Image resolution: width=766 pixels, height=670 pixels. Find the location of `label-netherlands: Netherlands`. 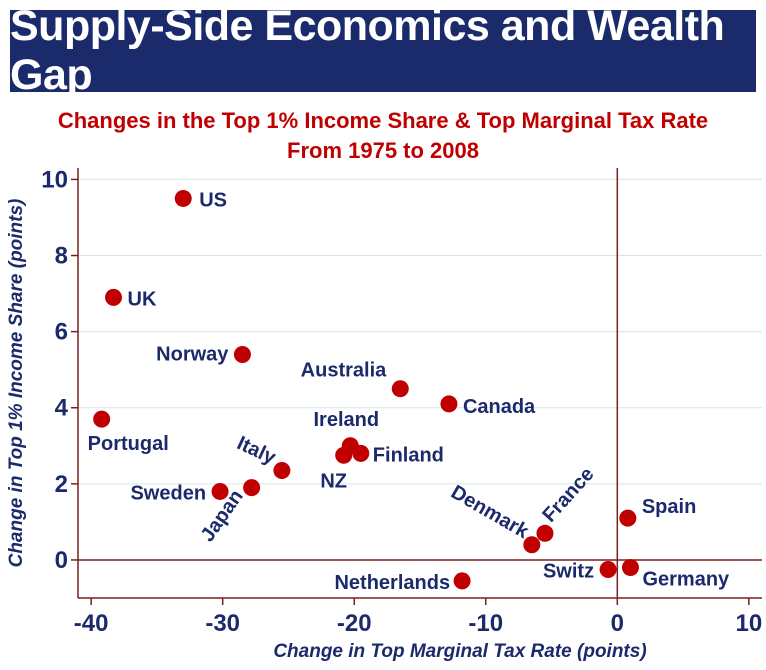

label-netherlands: Netherlands is located at coordinates (392, 583).